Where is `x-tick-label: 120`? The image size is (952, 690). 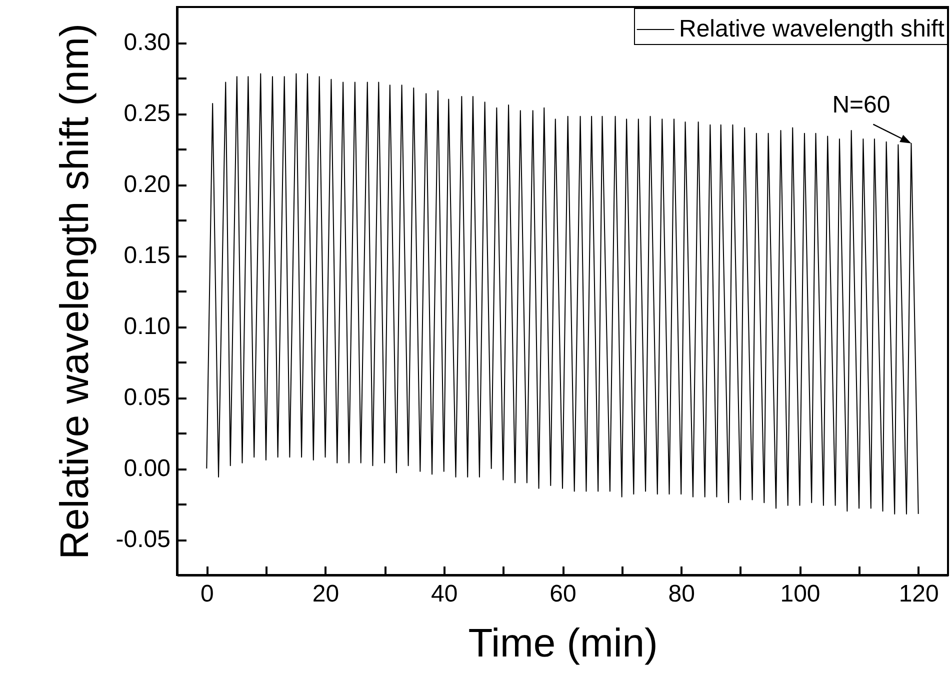
x-tick-label: 120 is located at coordinates (918, 594).